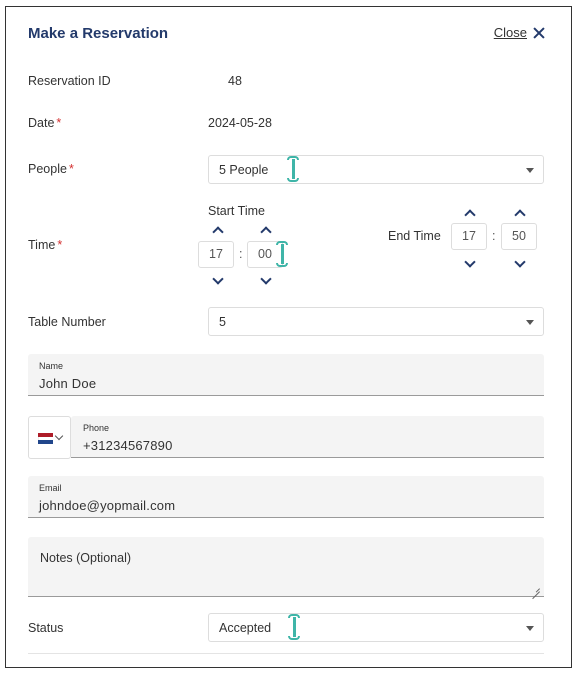 The width and height of the screenshot is (576, 673). I want to click on phone-field-label: Phone, so click(96, 428).